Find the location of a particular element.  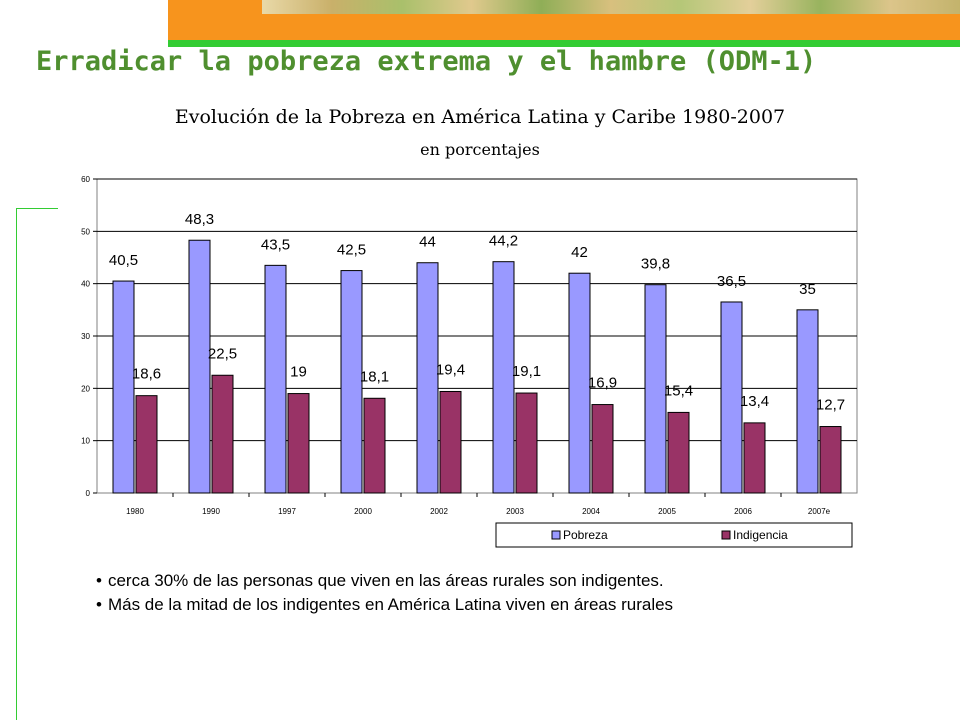

y-tick-label: 60 is located at coordinates (85, 179).